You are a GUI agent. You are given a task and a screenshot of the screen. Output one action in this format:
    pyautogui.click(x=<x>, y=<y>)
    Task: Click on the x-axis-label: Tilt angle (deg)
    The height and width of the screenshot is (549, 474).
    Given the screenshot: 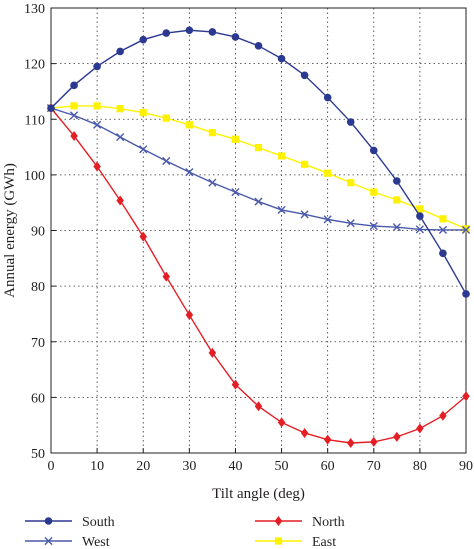 What is the action you would take?
    pyautogui.click(x=258, y=494)
    